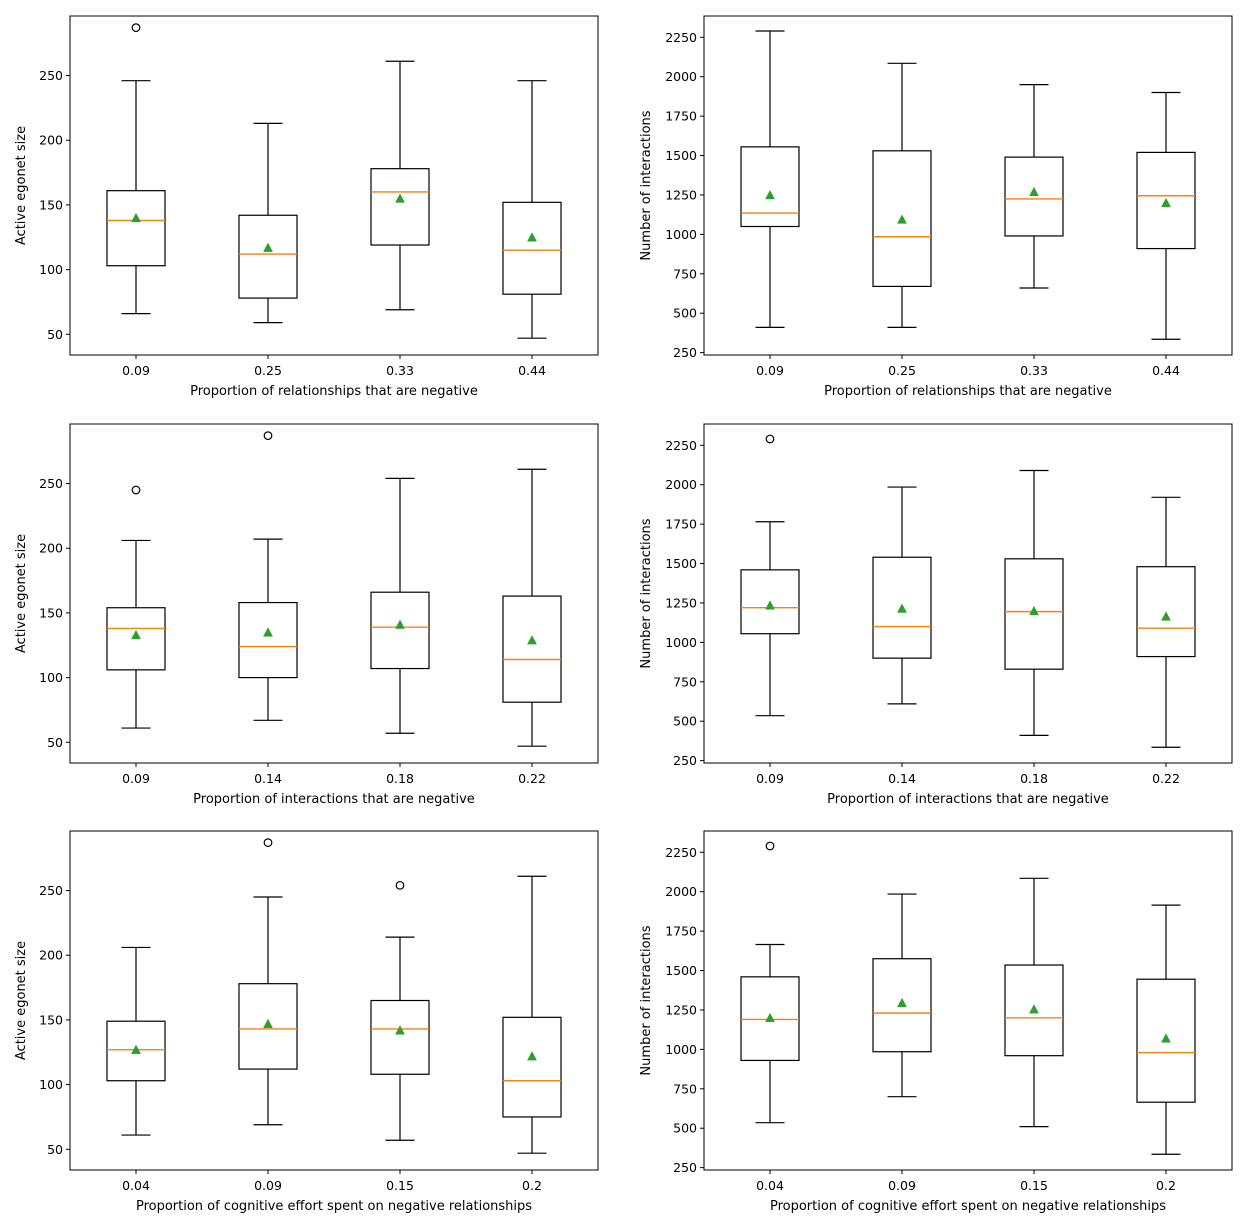  Describe the element at coordinates (334, 366) in the screenshot. I see `x-axis-ticks: 0.09 0.25 0.33 0.44` at that location.